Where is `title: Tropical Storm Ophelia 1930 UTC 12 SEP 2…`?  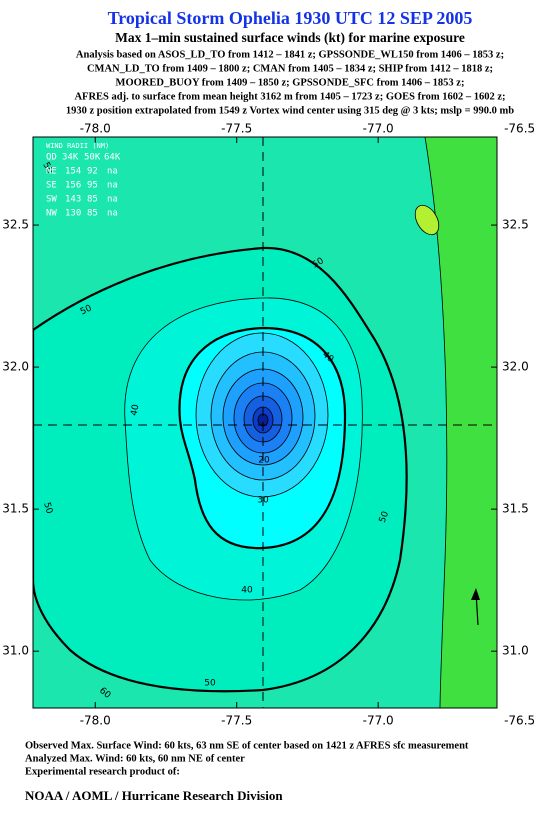
title: Tropical Storm Ophelia 1930 UTC 12 SEP 2… is located at coordinates (290, 18).